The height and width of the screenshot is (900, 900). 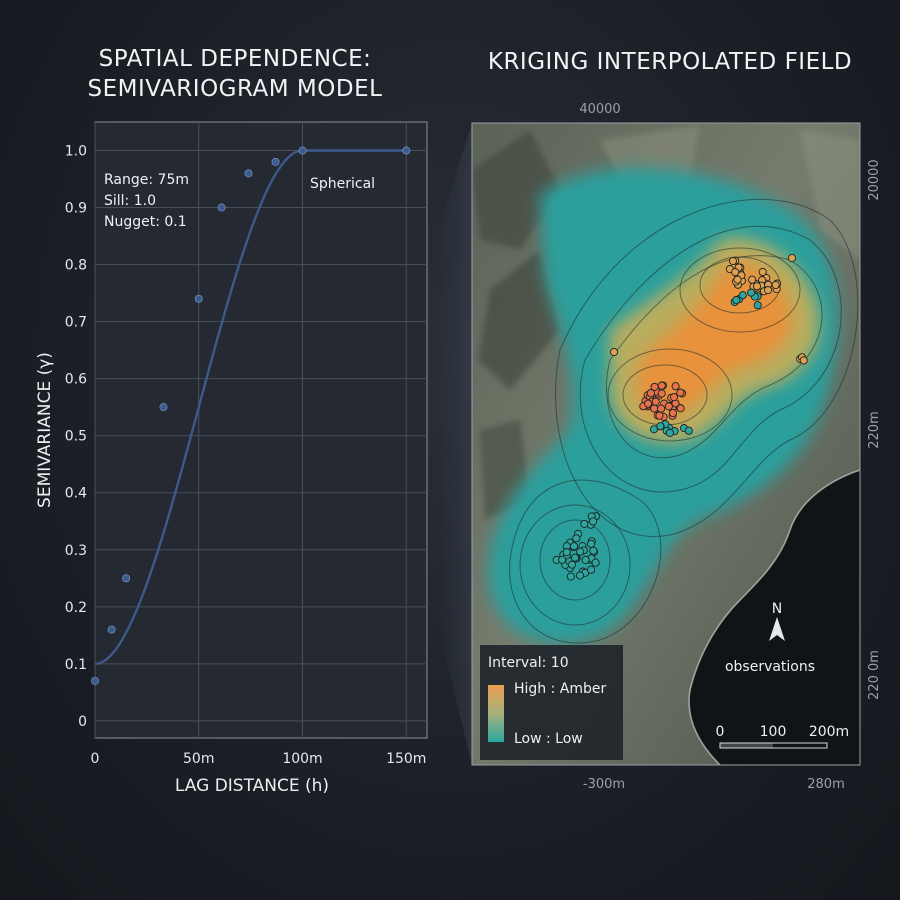 I want to click on y-tick-label-7: 0.7, so click(x=76, y=323).